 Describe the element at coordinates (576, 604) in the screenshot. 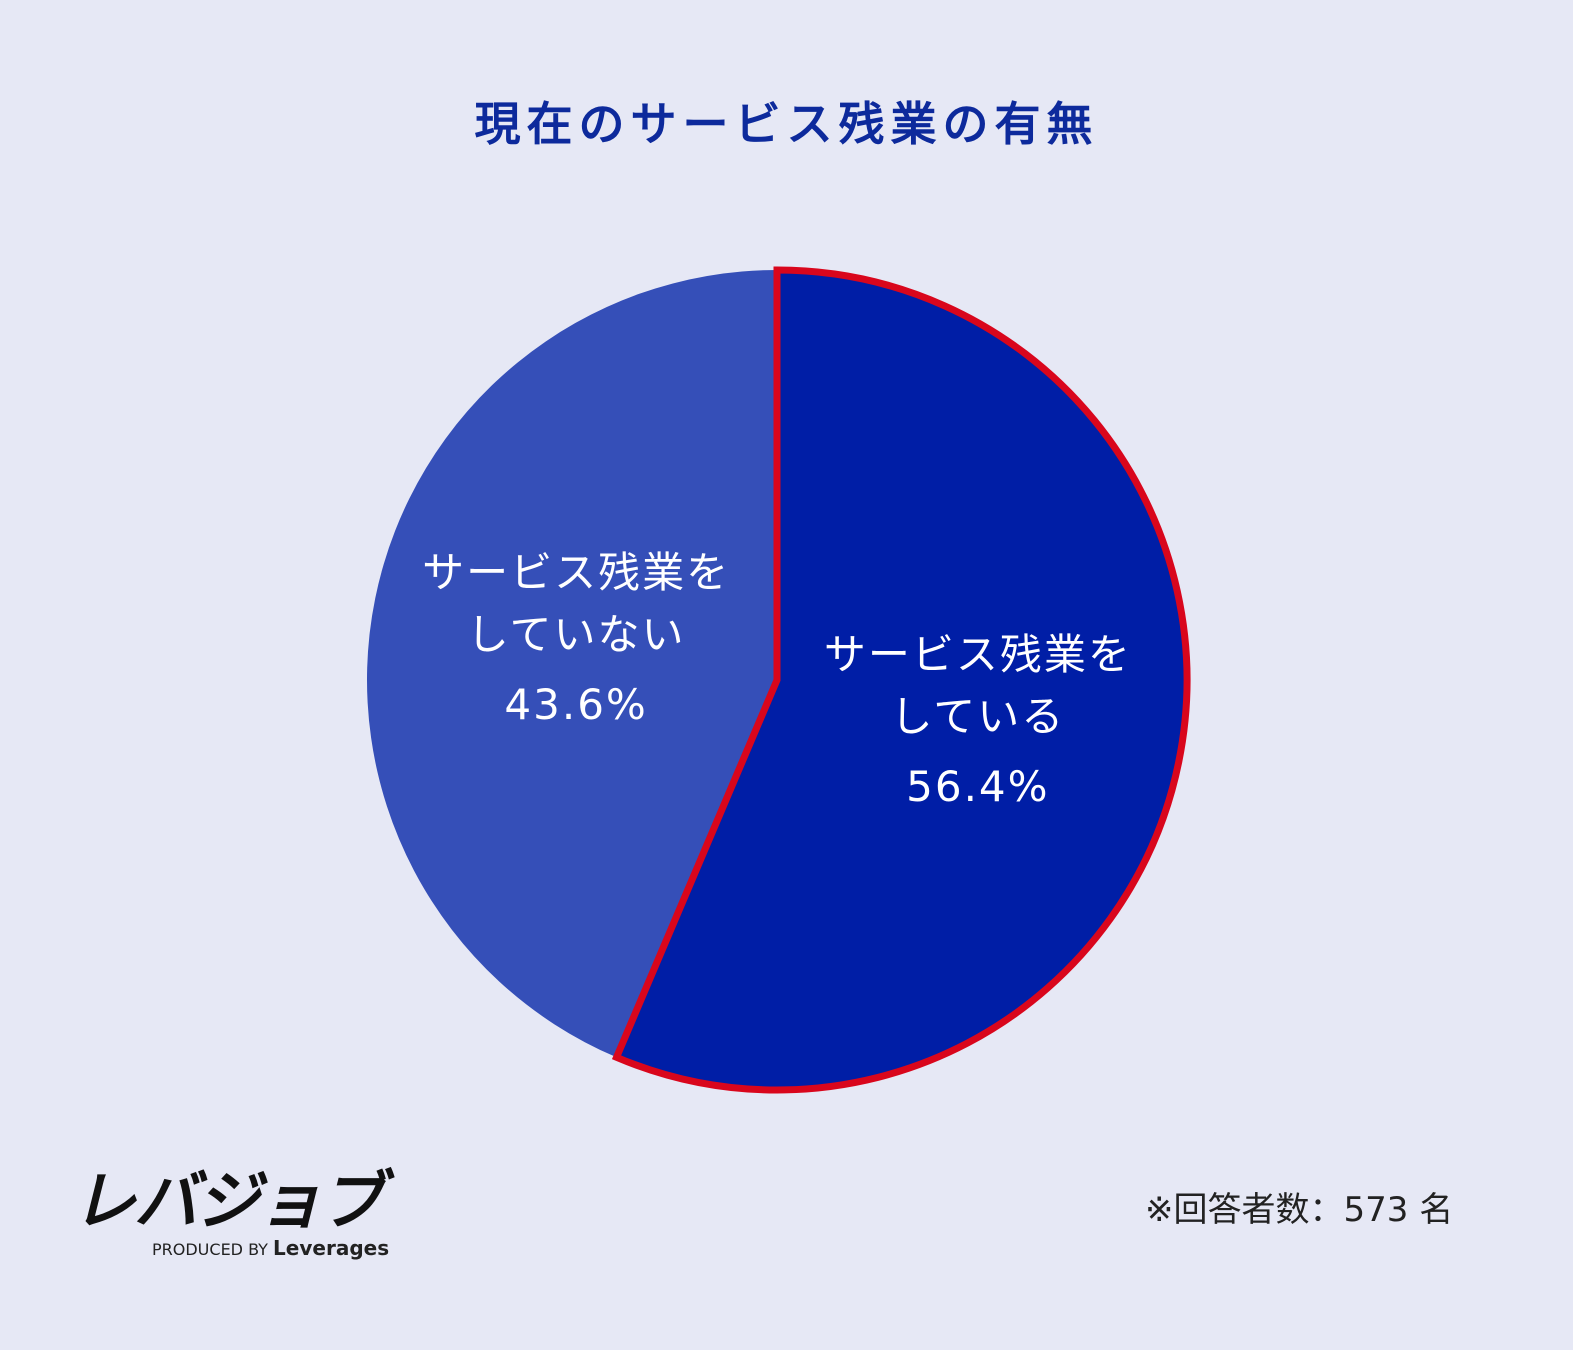

I see `category-label: サービス残業を していない` at that location.